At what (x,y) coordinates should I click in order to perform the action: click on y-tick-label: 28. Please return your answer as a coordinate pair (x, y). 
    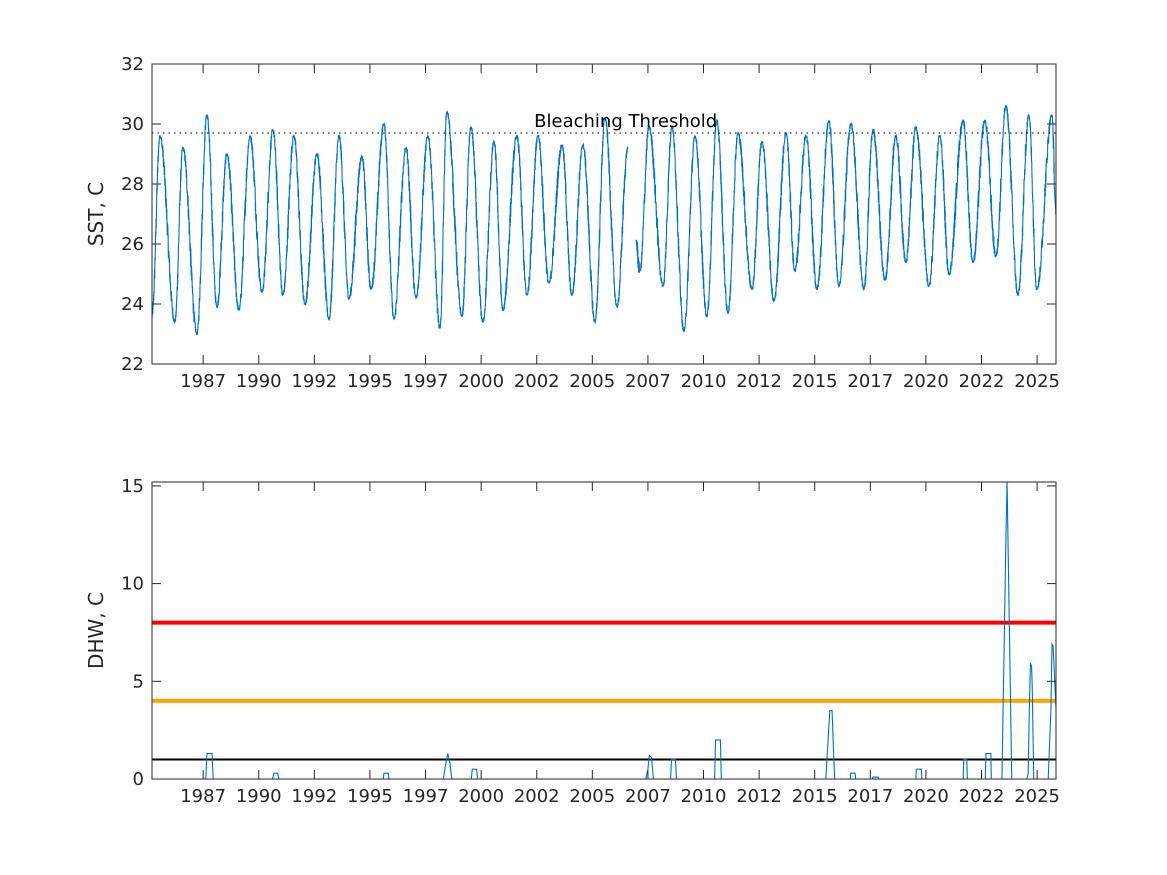
    Looking at the image, I should click on (132, 184).